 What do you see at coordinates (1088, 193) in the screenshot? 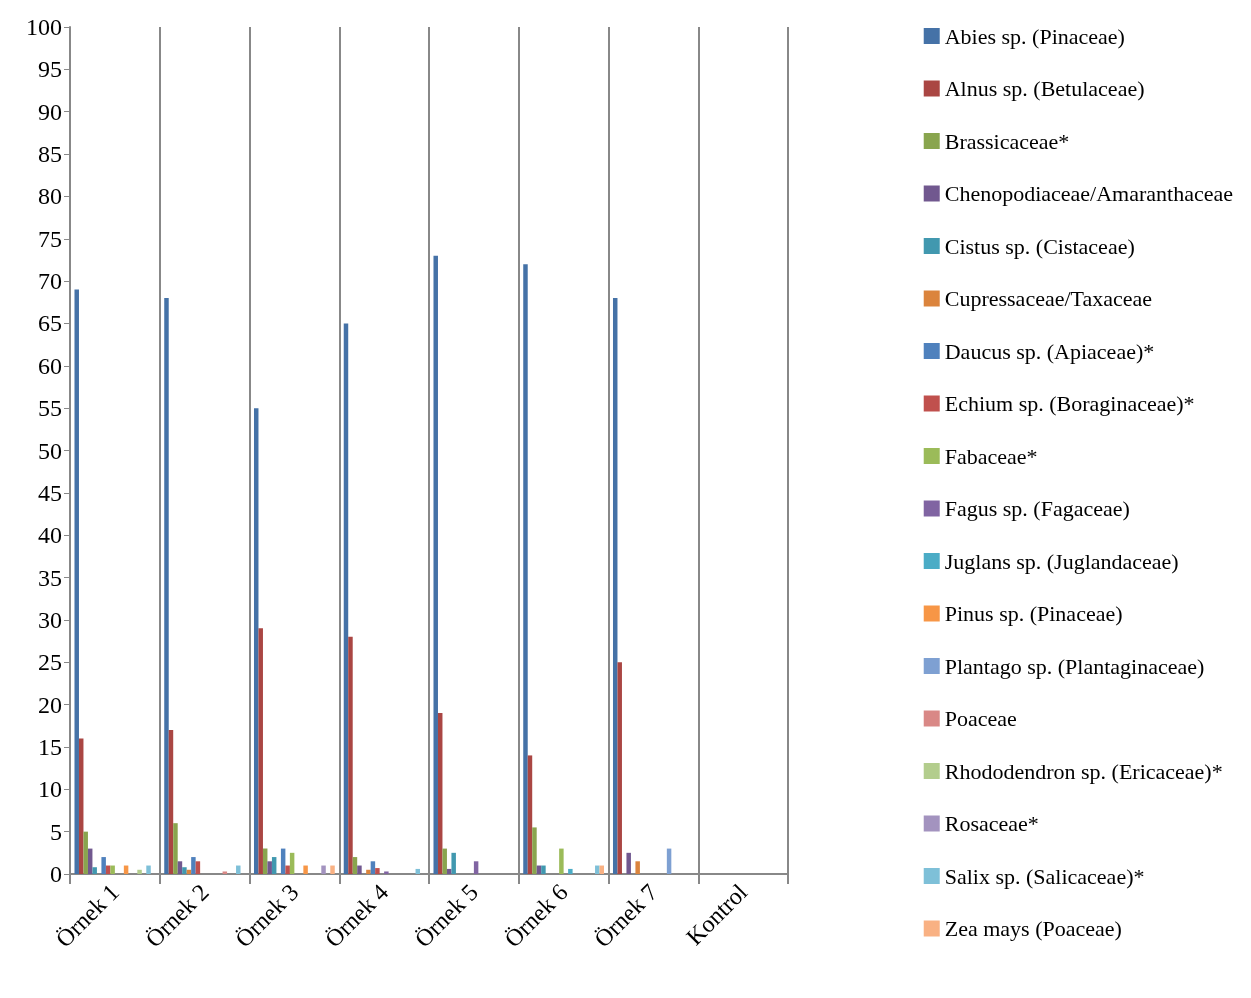
I see `legend-label: Chenopodiaceae/Amaranthaceae` at bounding box center [1088, 193].